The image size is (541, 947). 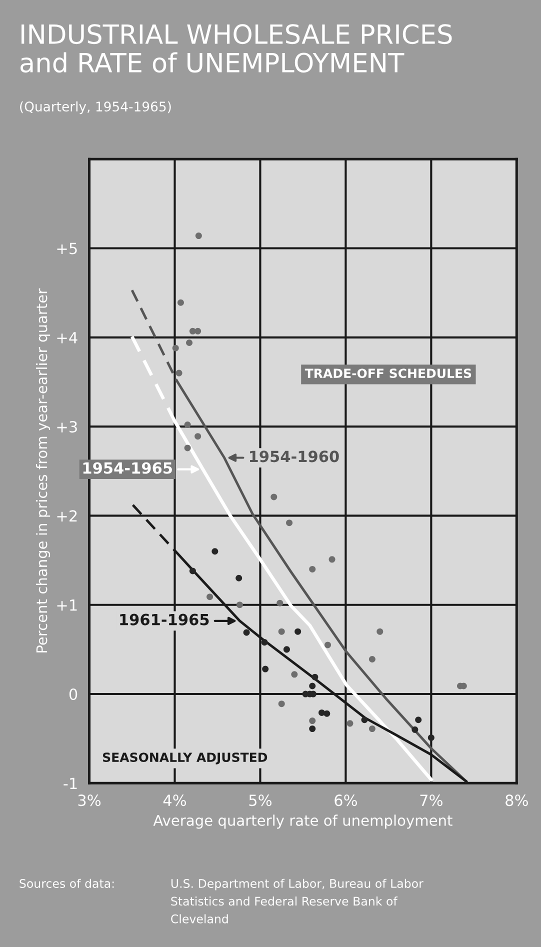 What do you see at coordinates (67, 338) in the screenshot?
I see `y-tick-label: +4` at bounding box center [67, 338].